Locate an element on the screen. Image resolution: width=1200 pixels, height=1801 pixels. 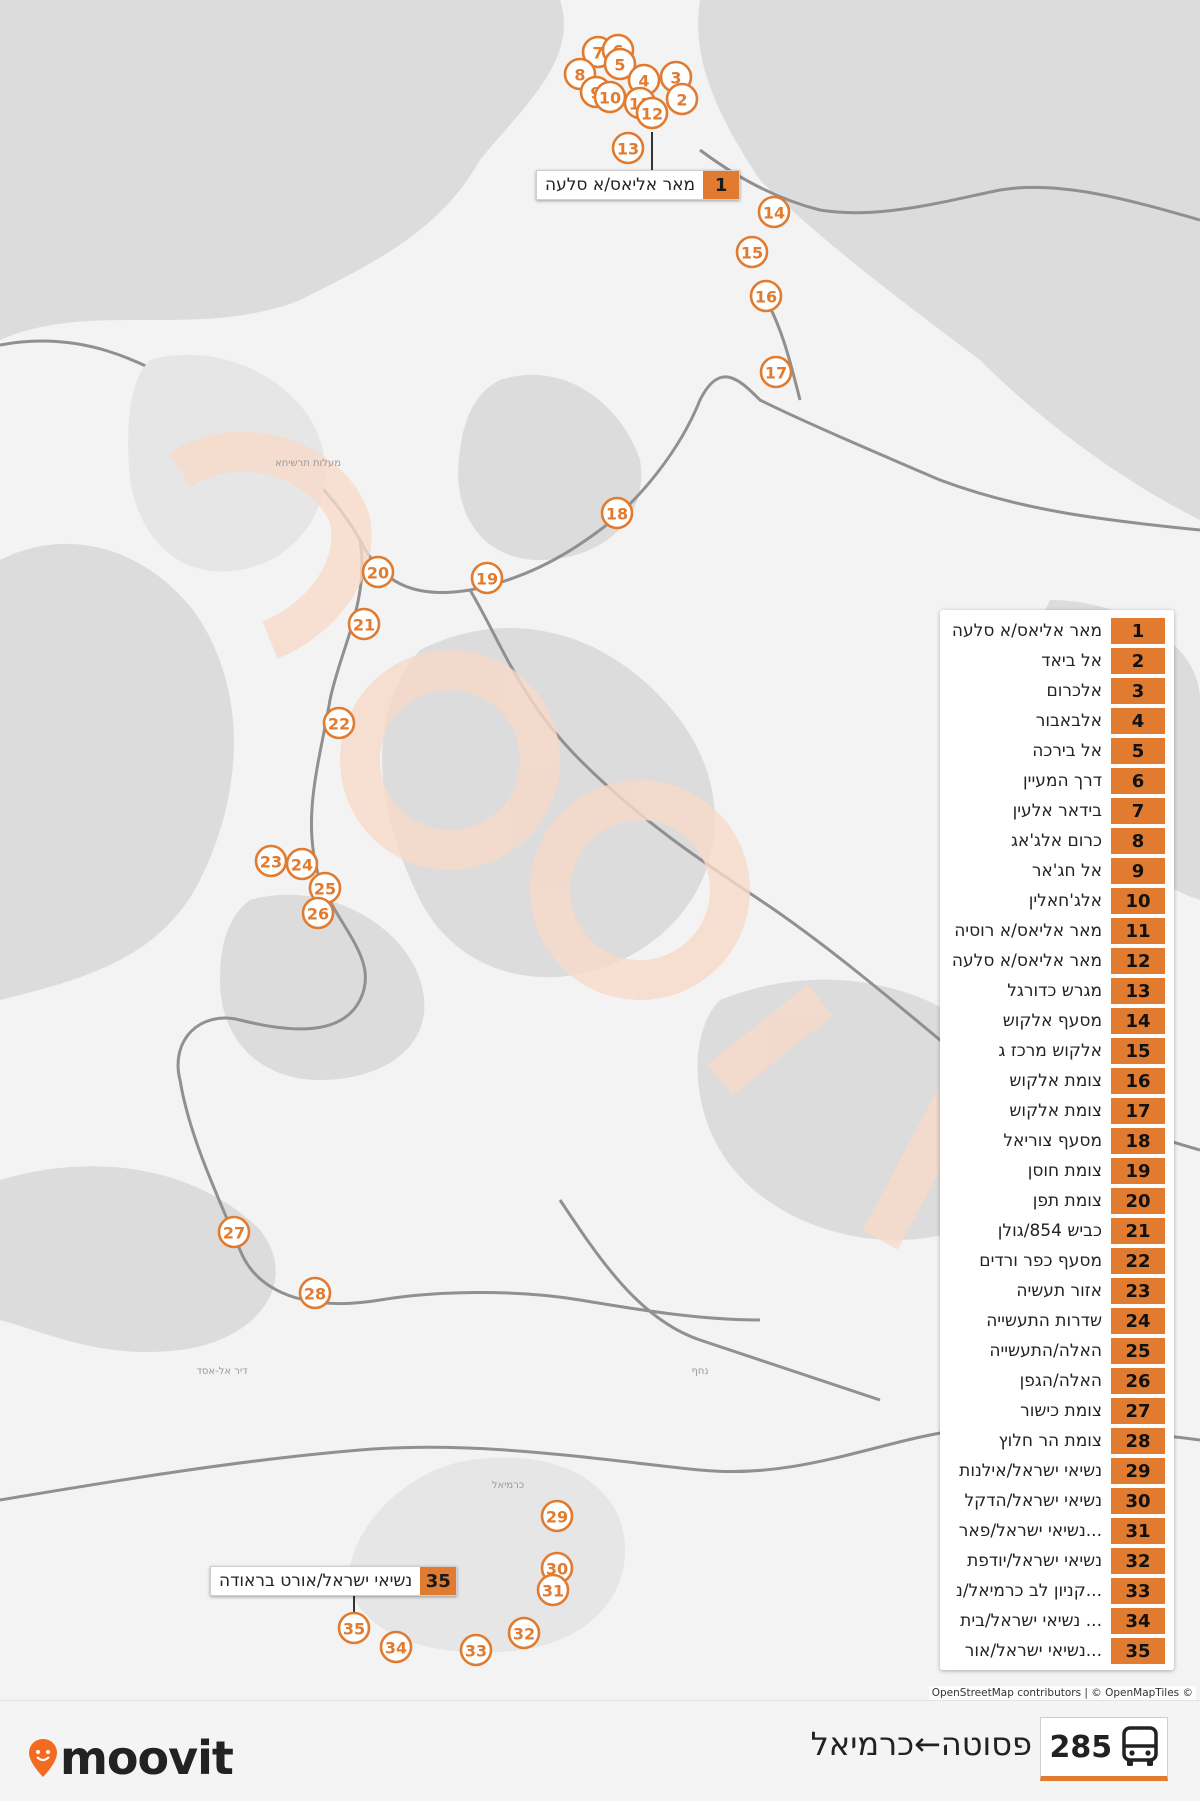
legend-stop-label: אל ביאד is located at coordinates (1071, 661).